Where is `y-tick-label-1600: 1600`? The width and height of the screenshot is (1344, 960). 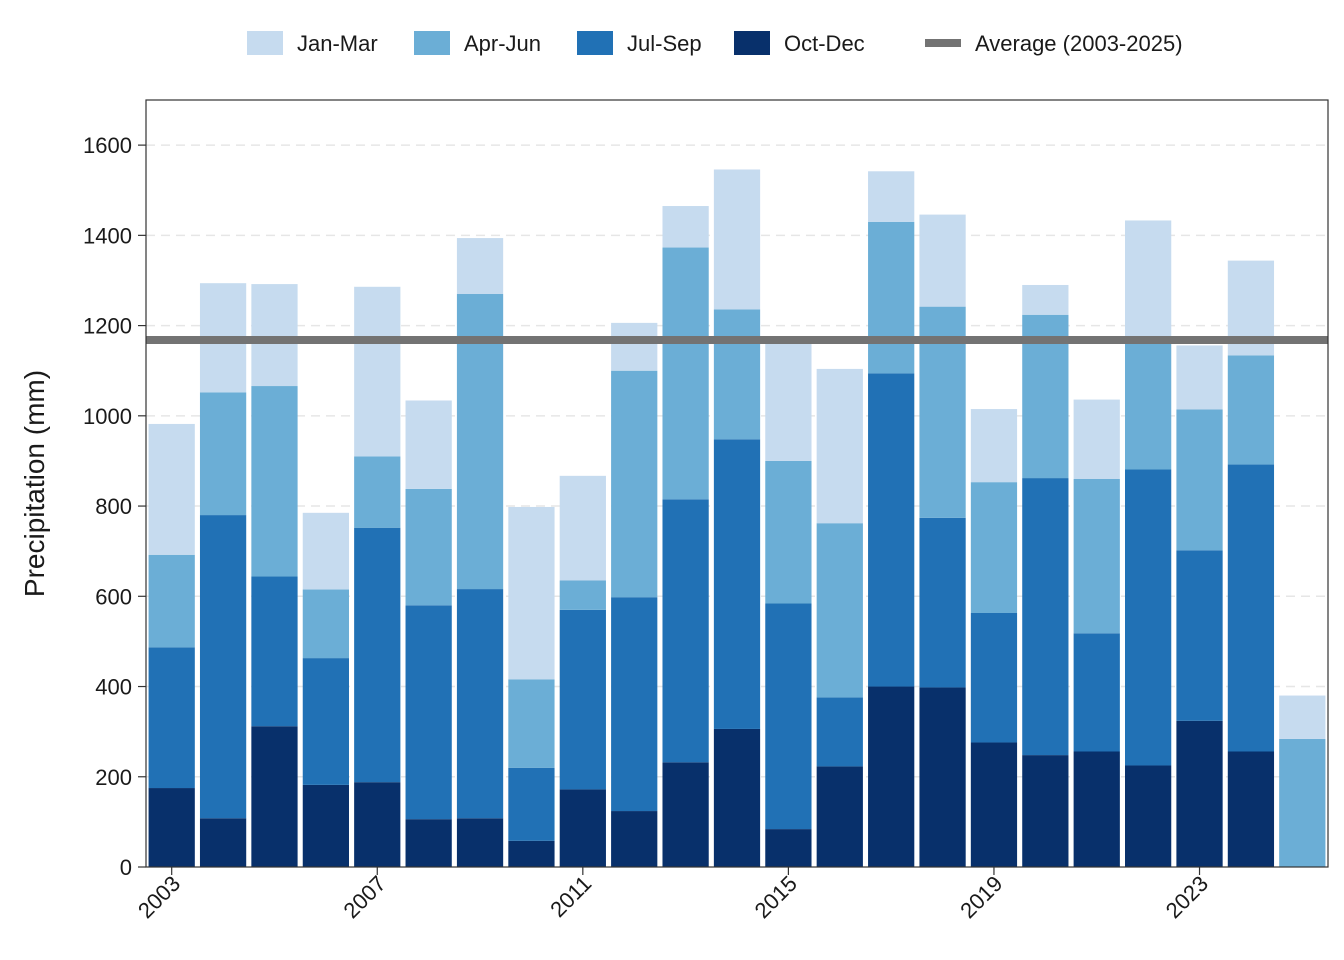
y-tick-label-1600: 1600 is located at coordinates (107, 145).